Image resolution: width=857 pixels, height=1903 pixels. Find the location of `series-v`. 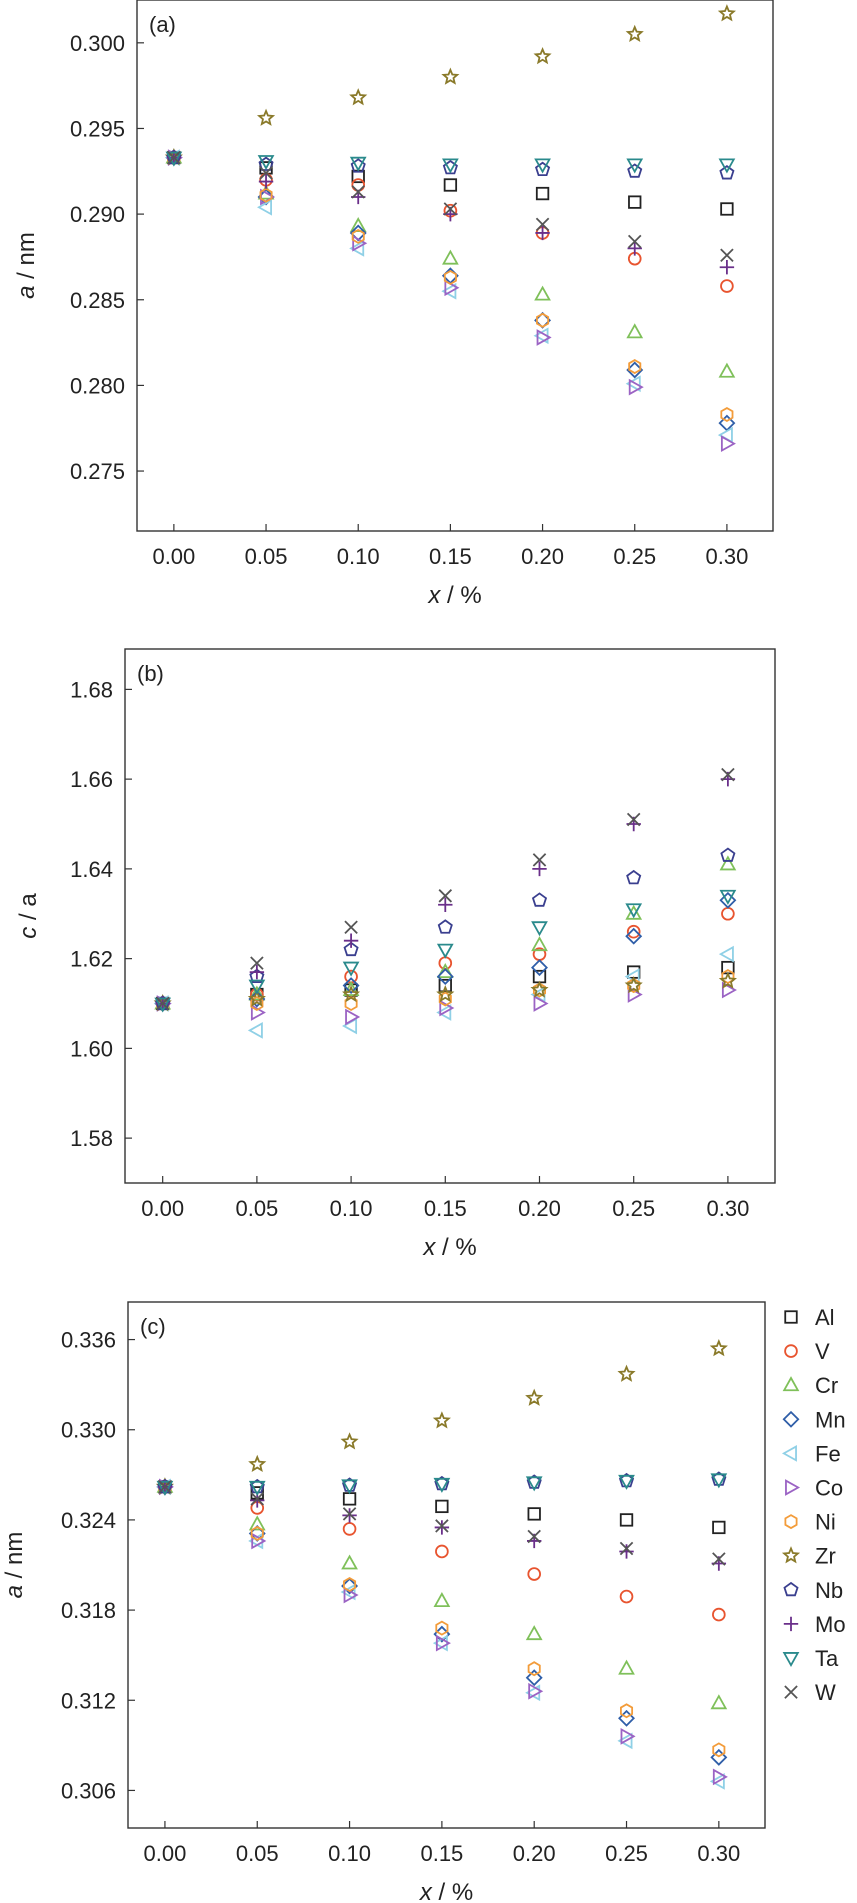

series-v is located at coordinates (442, 1551).